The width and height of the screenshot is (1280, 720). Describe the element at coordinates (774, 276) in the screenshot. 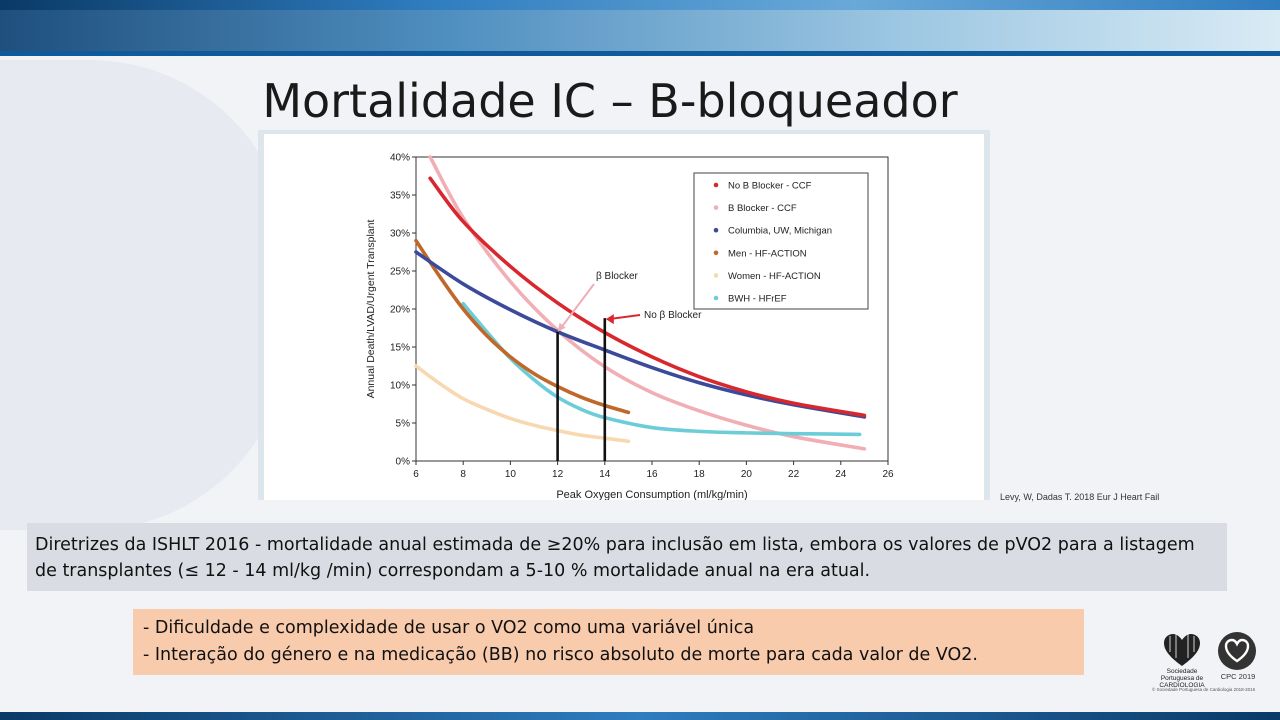

I see `legend-entry: Women - HF-ACTION` at that location.